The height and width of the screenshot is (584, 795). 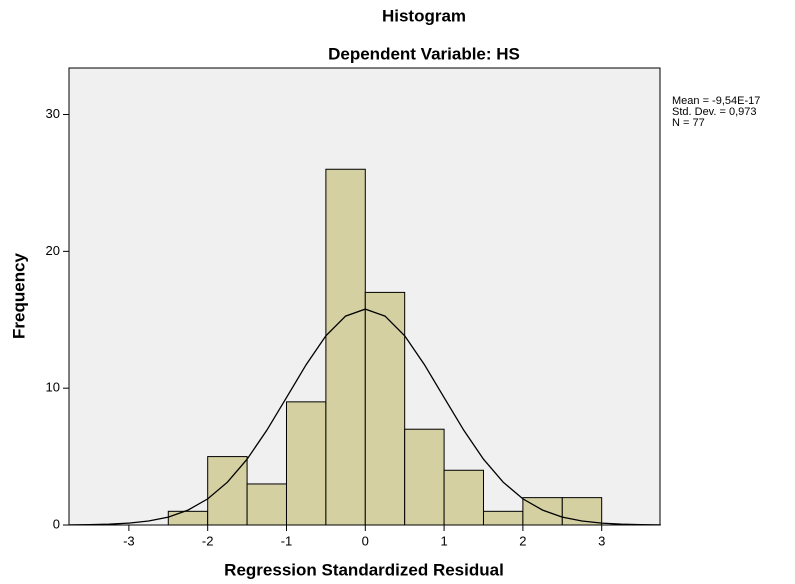 I want to click on stats-label: Mean = -9,54E-17, so click(x=716, y=101).